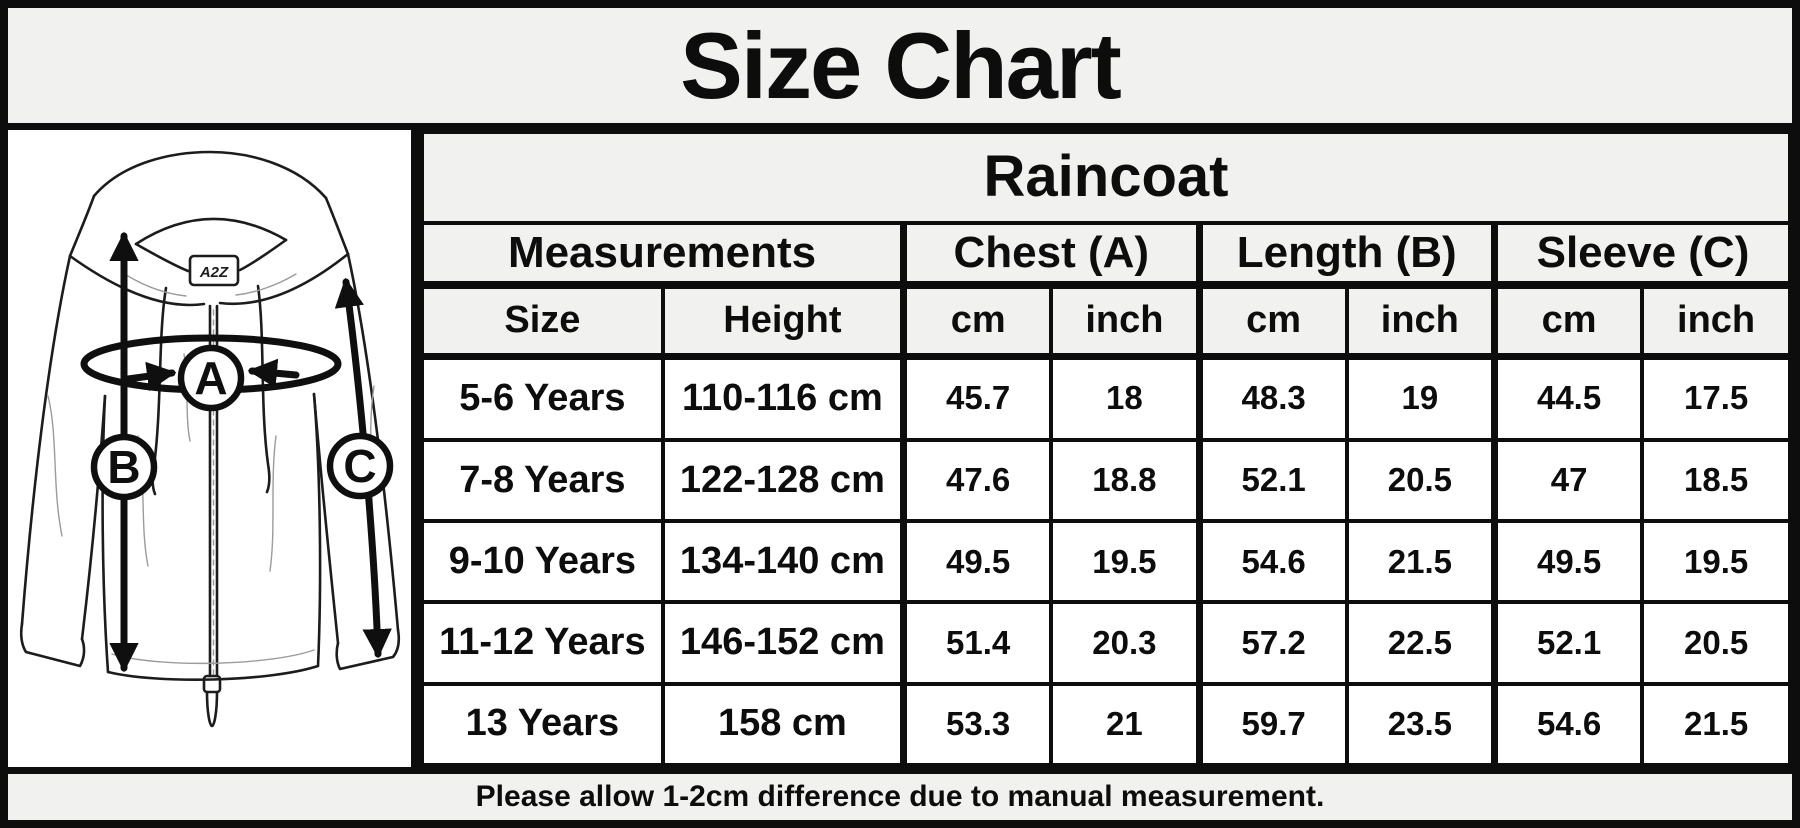 This screenshot has height=828, width=1800. I want to click on length-badge: B, so click(124, 467).